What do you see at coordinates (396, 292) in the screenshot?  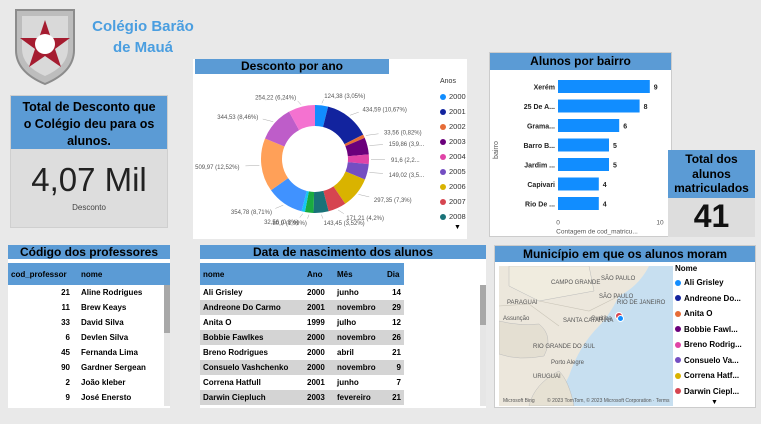 I see `cell-dia: 14` at bounding box center [396, 292].